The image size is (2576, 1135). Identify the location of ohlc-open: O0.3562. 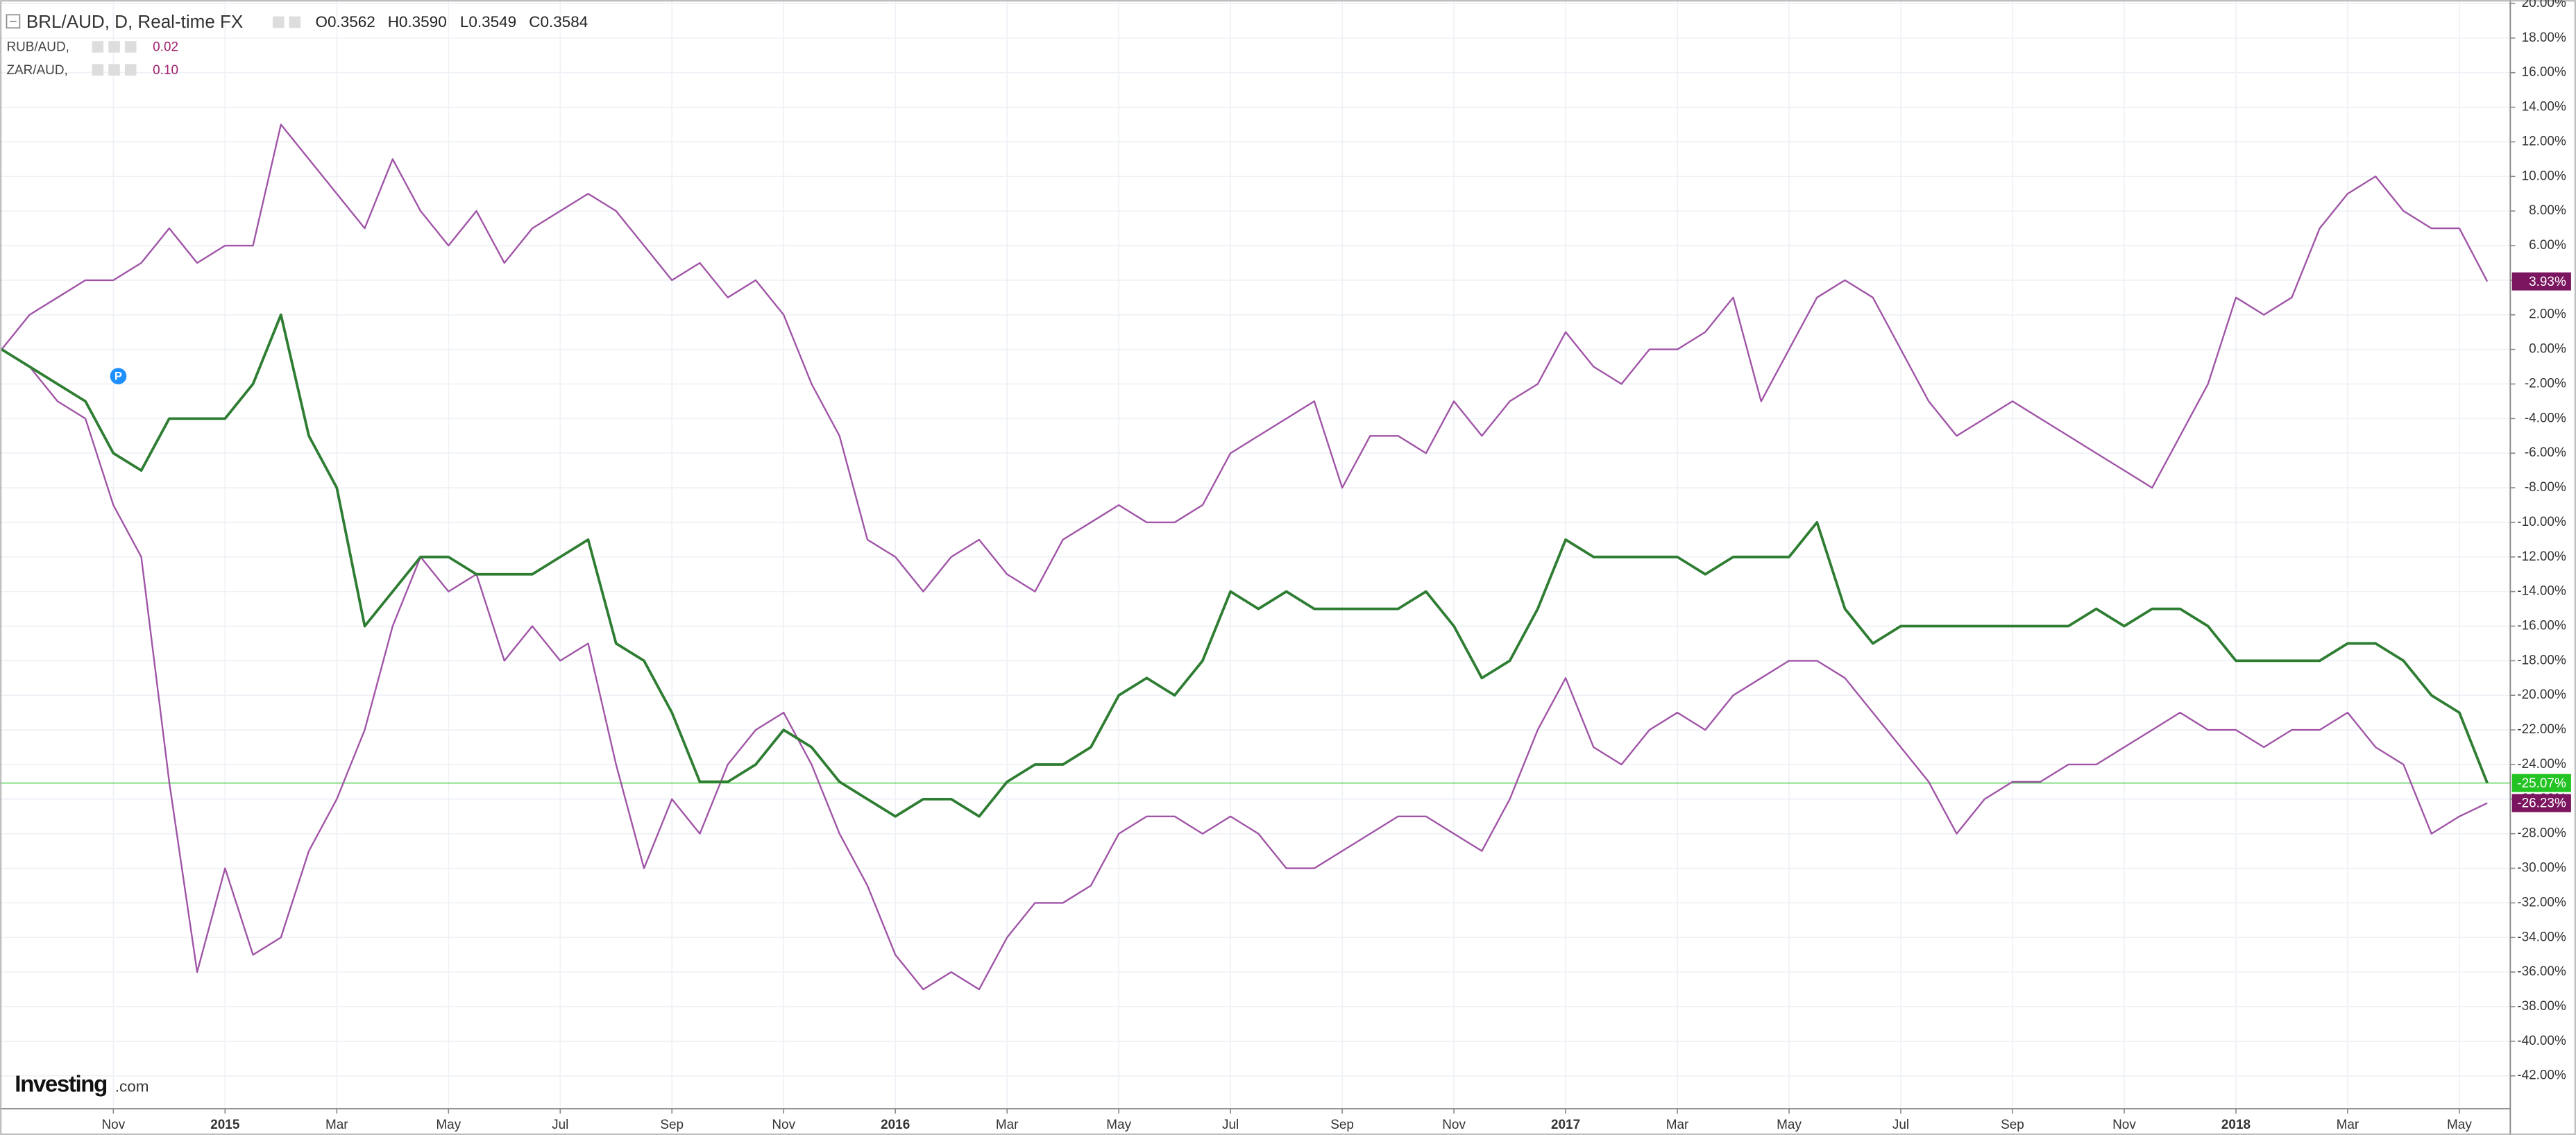
(345, 22).